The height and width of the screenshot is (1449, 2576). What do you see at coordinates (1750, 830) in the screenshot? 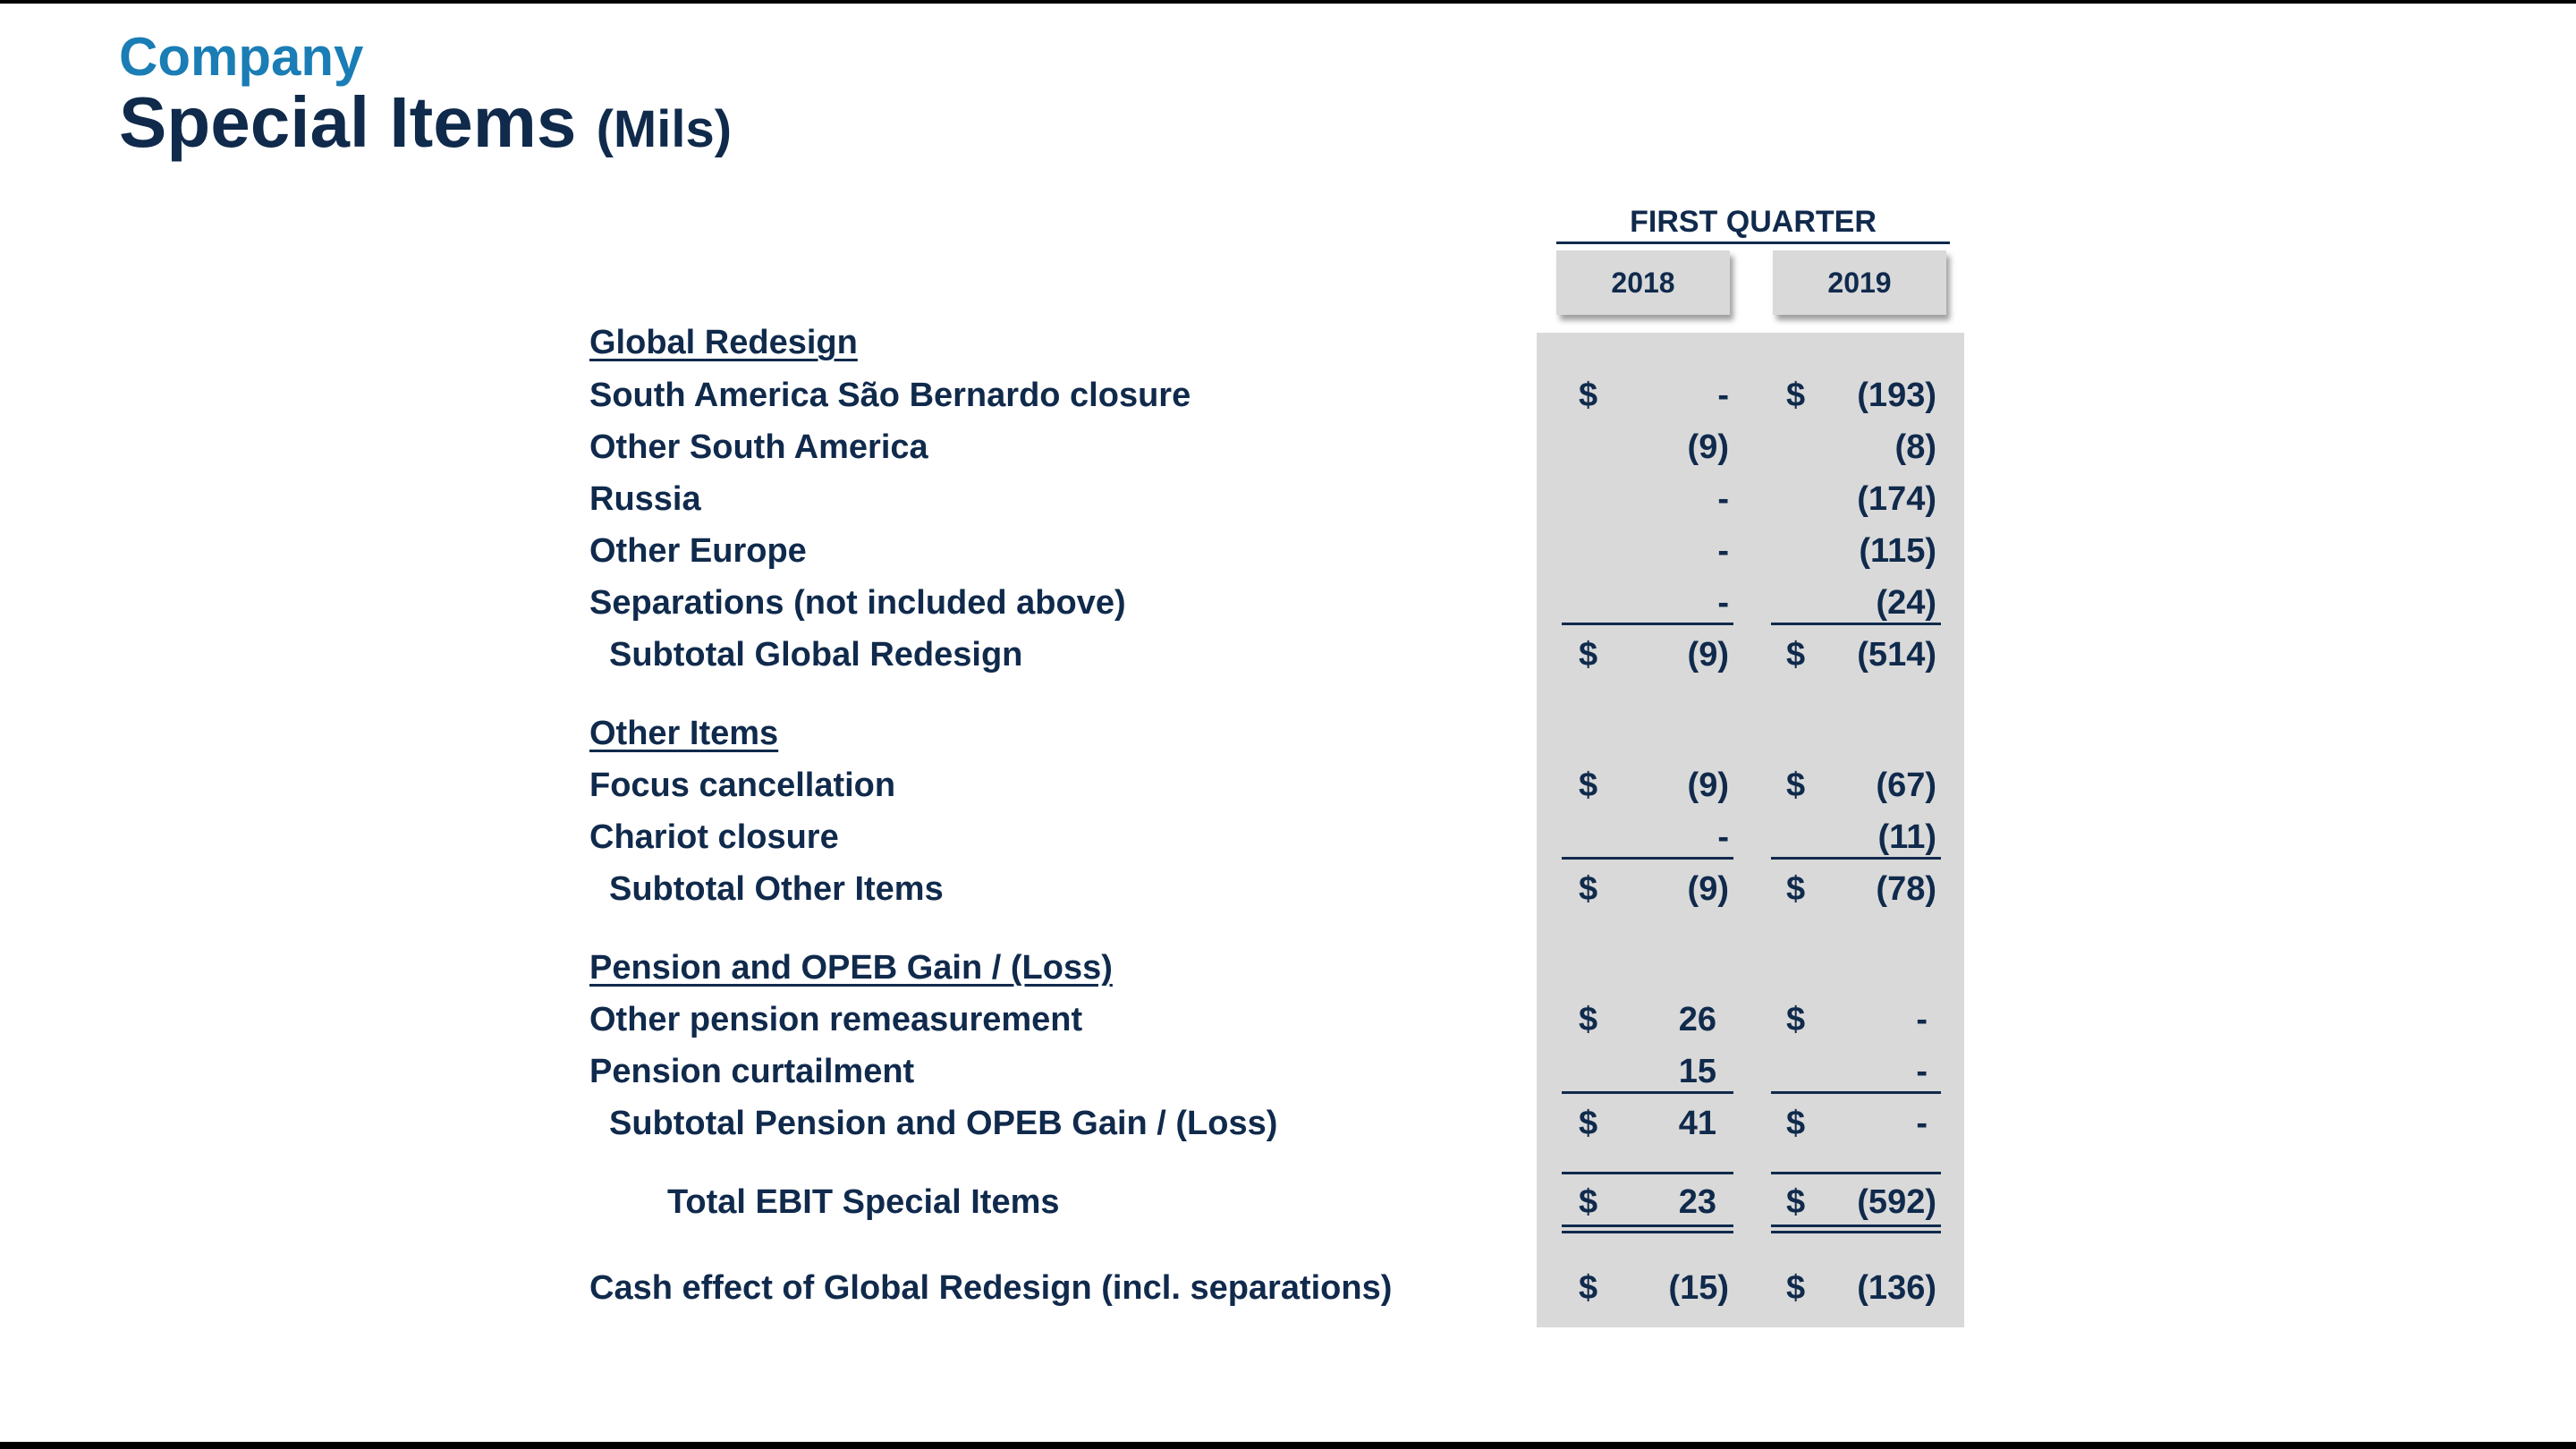
I see `values-background` at bounding box center [1750, 830].